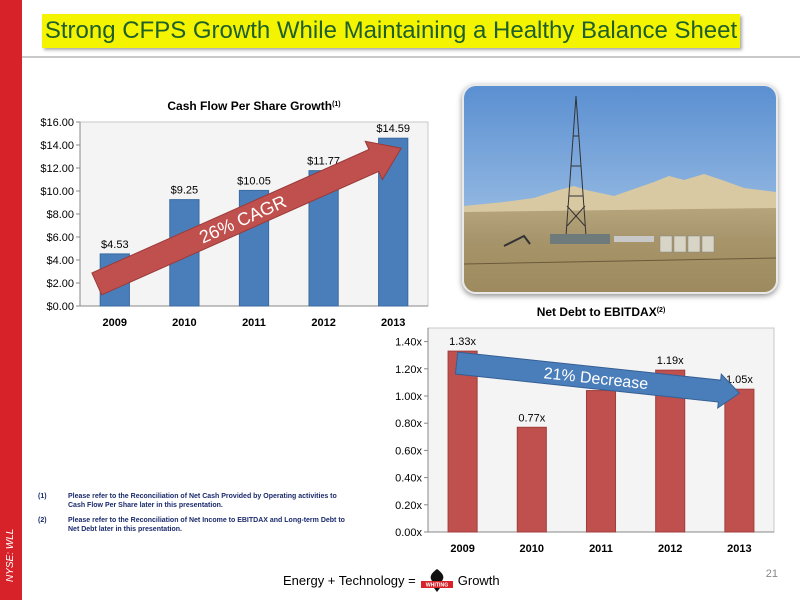  Describe the element at coordinates (771, 574) in the screenshot. I see `page-number: 21` at that location.